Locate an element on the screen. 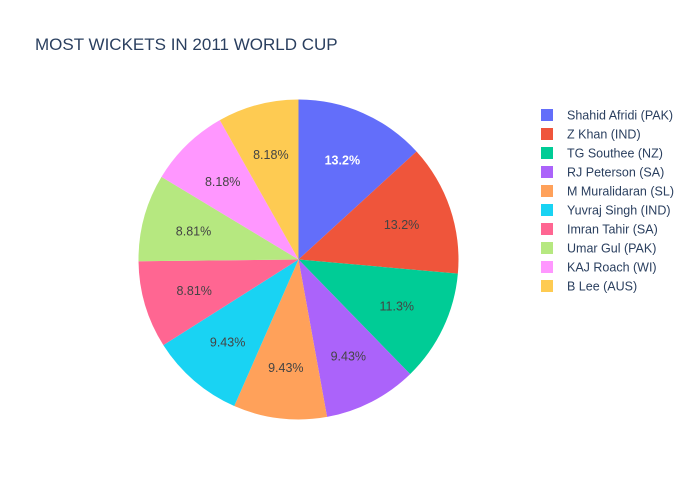  pie-slice-tg-southee-nz is located at coordinates (378, 317).